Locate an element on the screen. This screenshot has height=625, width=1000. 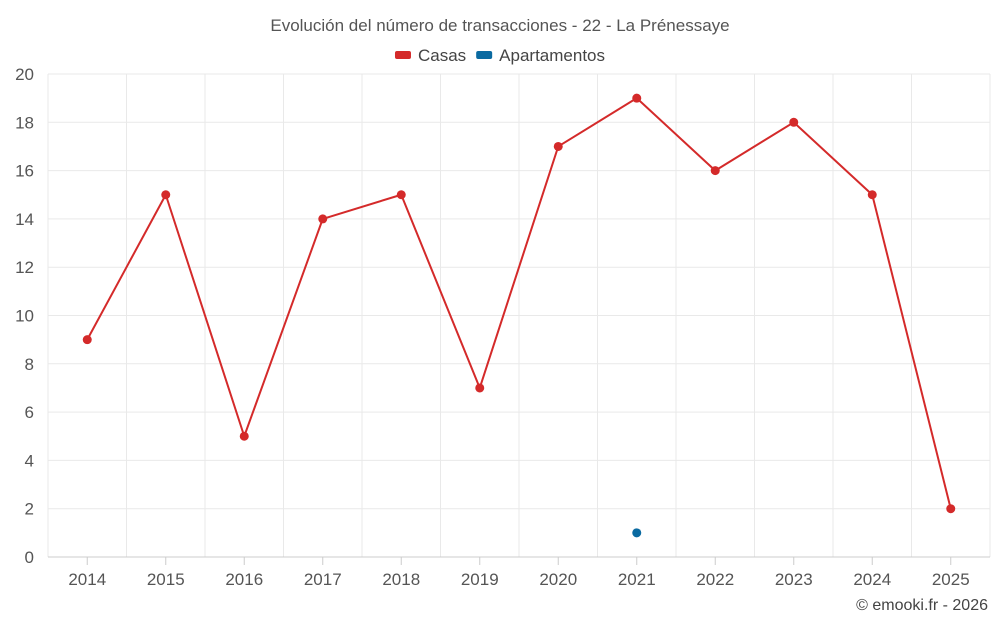
y-tick-label: 12 is located at coordinates (24, 267).